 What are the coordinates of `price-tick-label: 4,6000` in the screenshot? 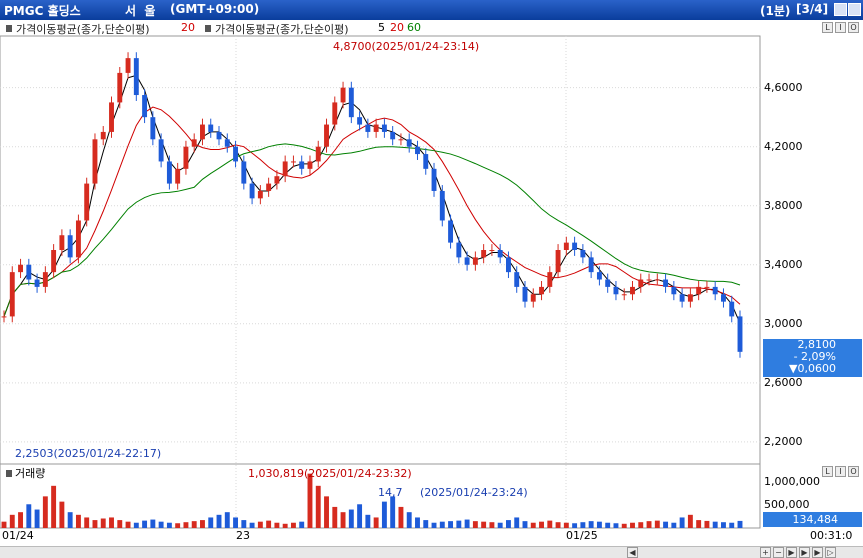 It's located at (783, 87).